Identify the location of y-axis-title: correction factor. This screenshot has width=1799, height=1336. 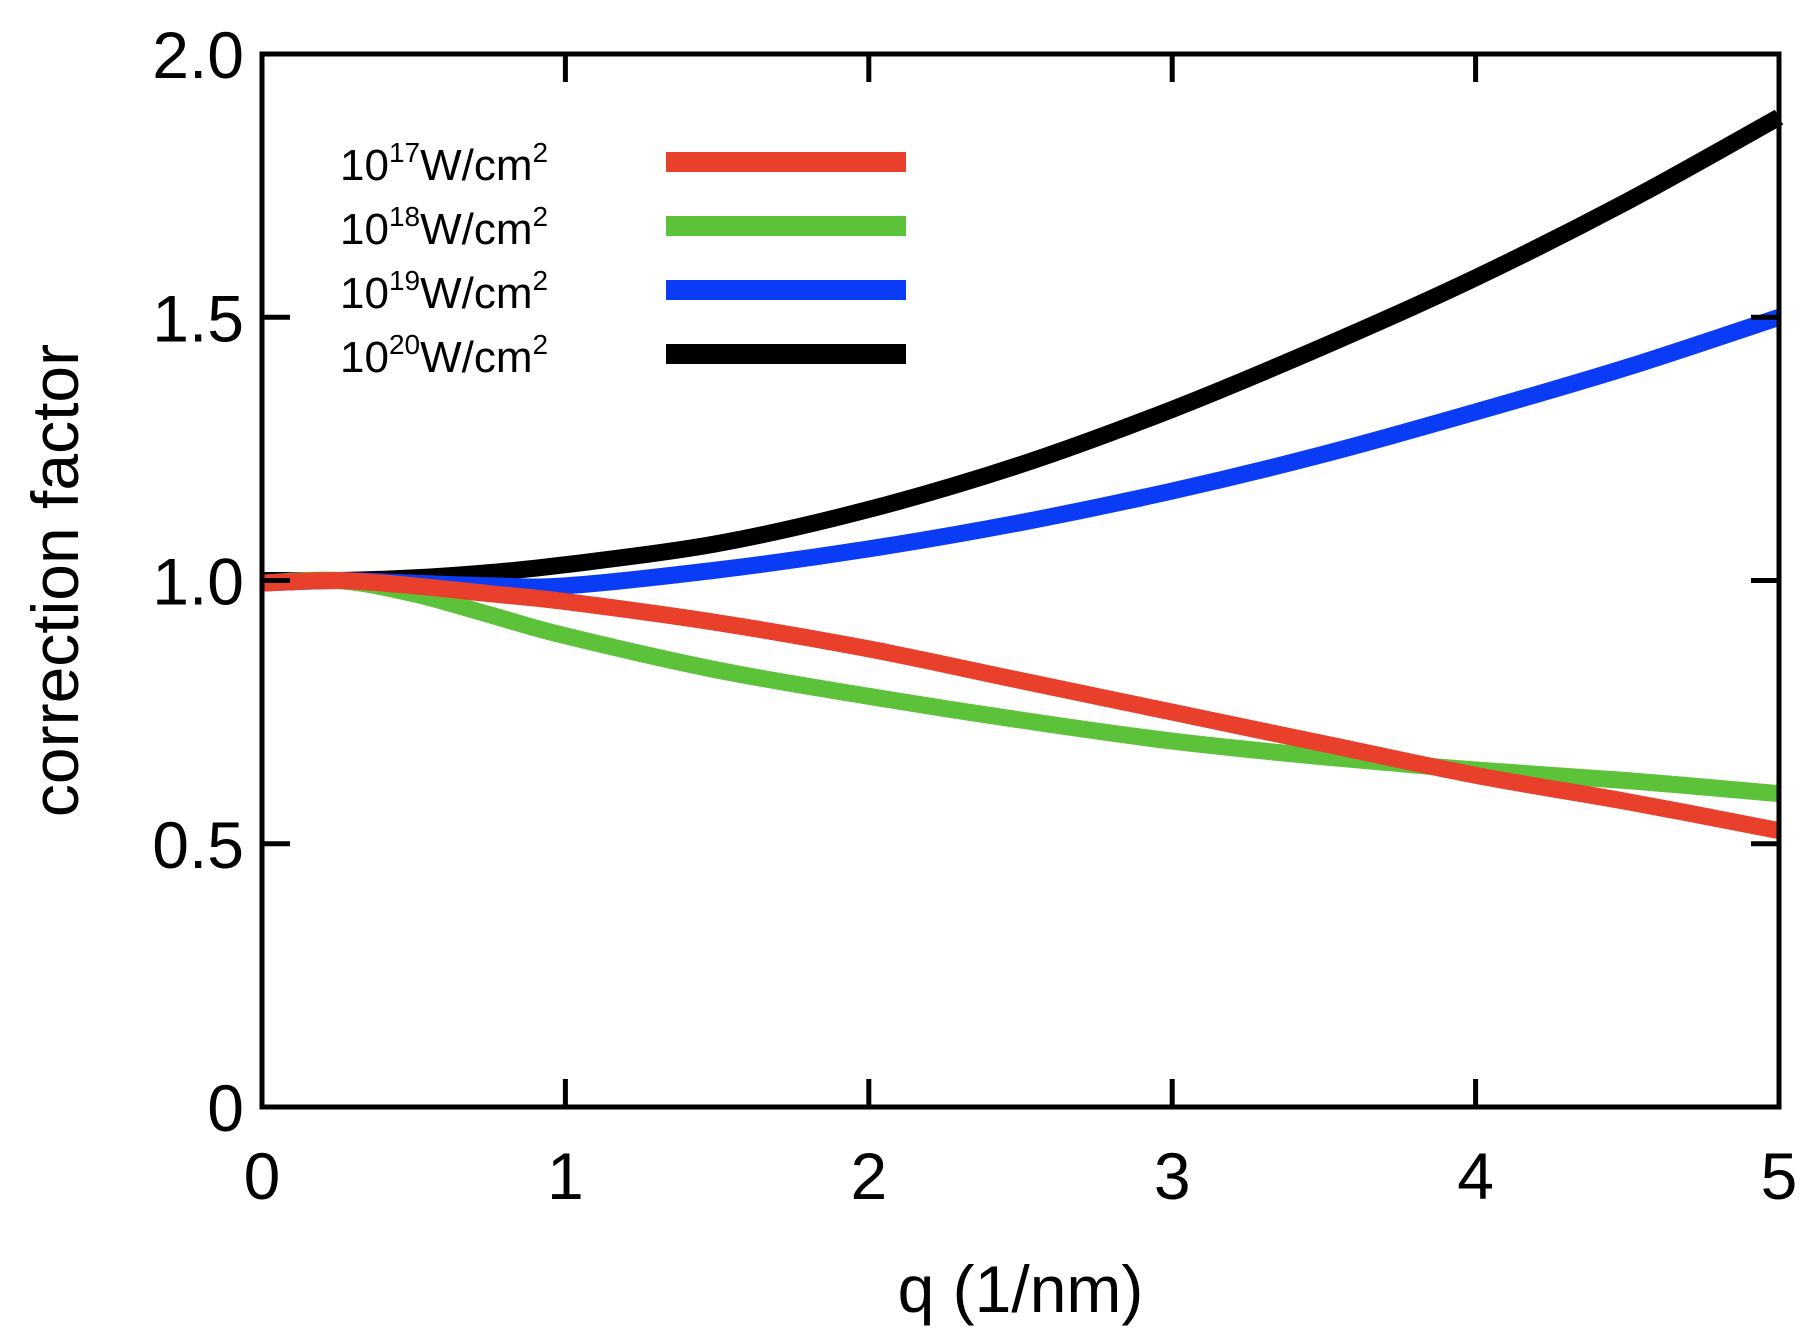
(55, 580).